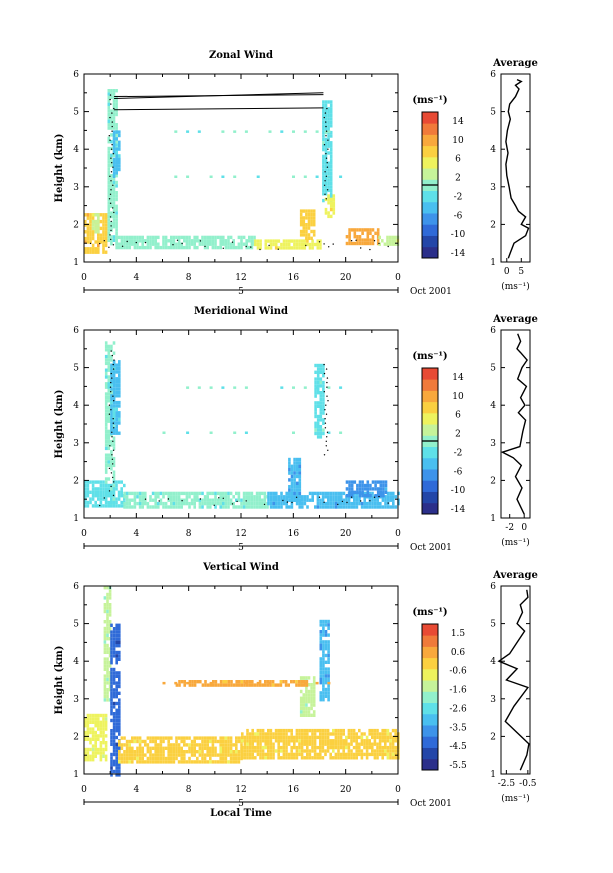 The width and height of the screenshot is (613, 873). Describe the element at coordinates (84, 790) in the screenshot. I see `x-tick-label: 0` at that location.